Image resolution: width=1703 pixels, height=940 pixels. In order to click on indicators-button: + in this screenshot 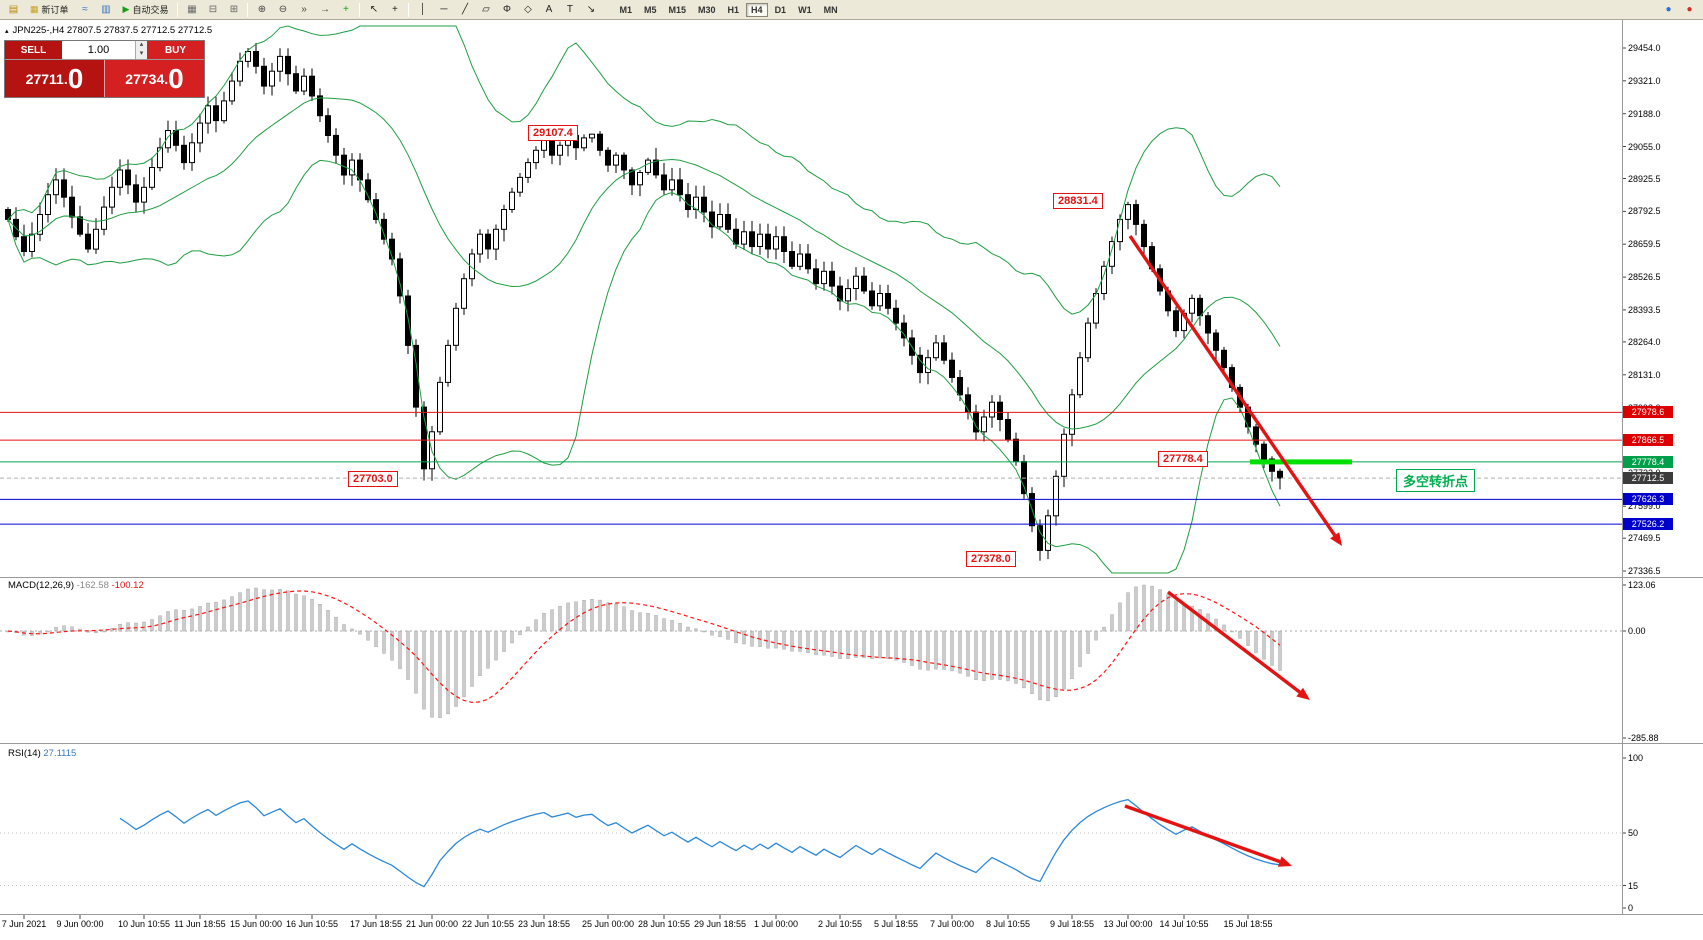, I will do `click(345, 10)`.